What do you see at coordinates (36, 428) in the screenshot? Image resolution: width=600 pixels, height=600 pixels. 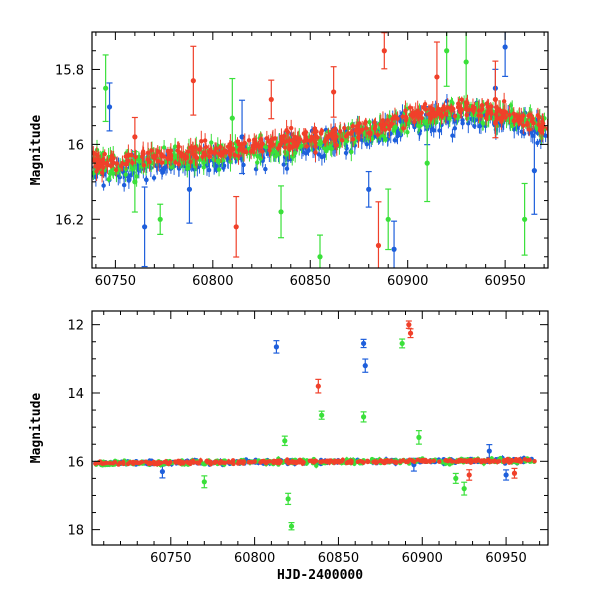 I see `y-axis-title: Magnitude` at bounding box center [36, 428].